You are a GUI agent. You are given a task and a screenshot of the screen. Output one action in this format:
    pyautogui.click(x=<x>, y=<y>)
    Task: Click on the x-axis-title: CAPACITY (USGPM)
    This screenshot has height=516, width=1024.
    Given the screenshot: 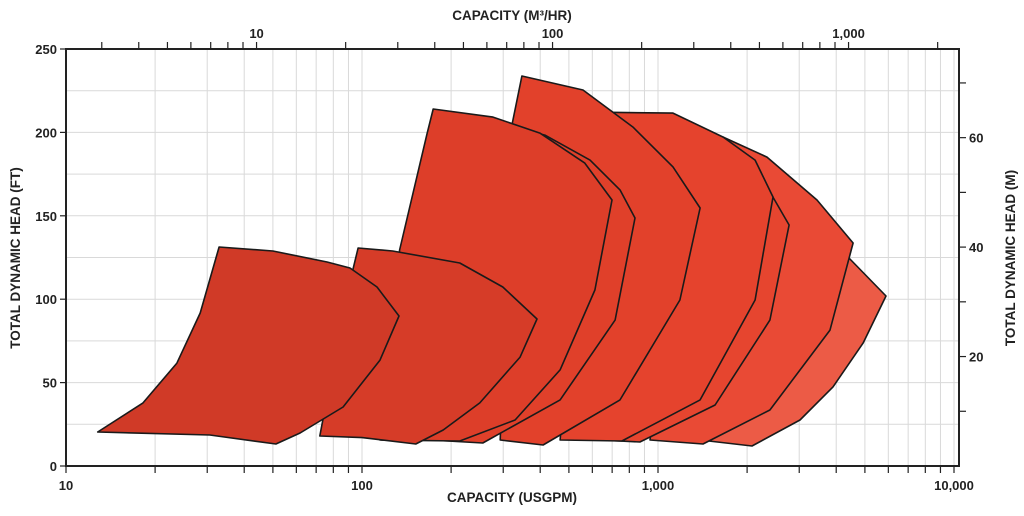 What is the action you would take?
    pyautogui.click(x=512, y=497)
    